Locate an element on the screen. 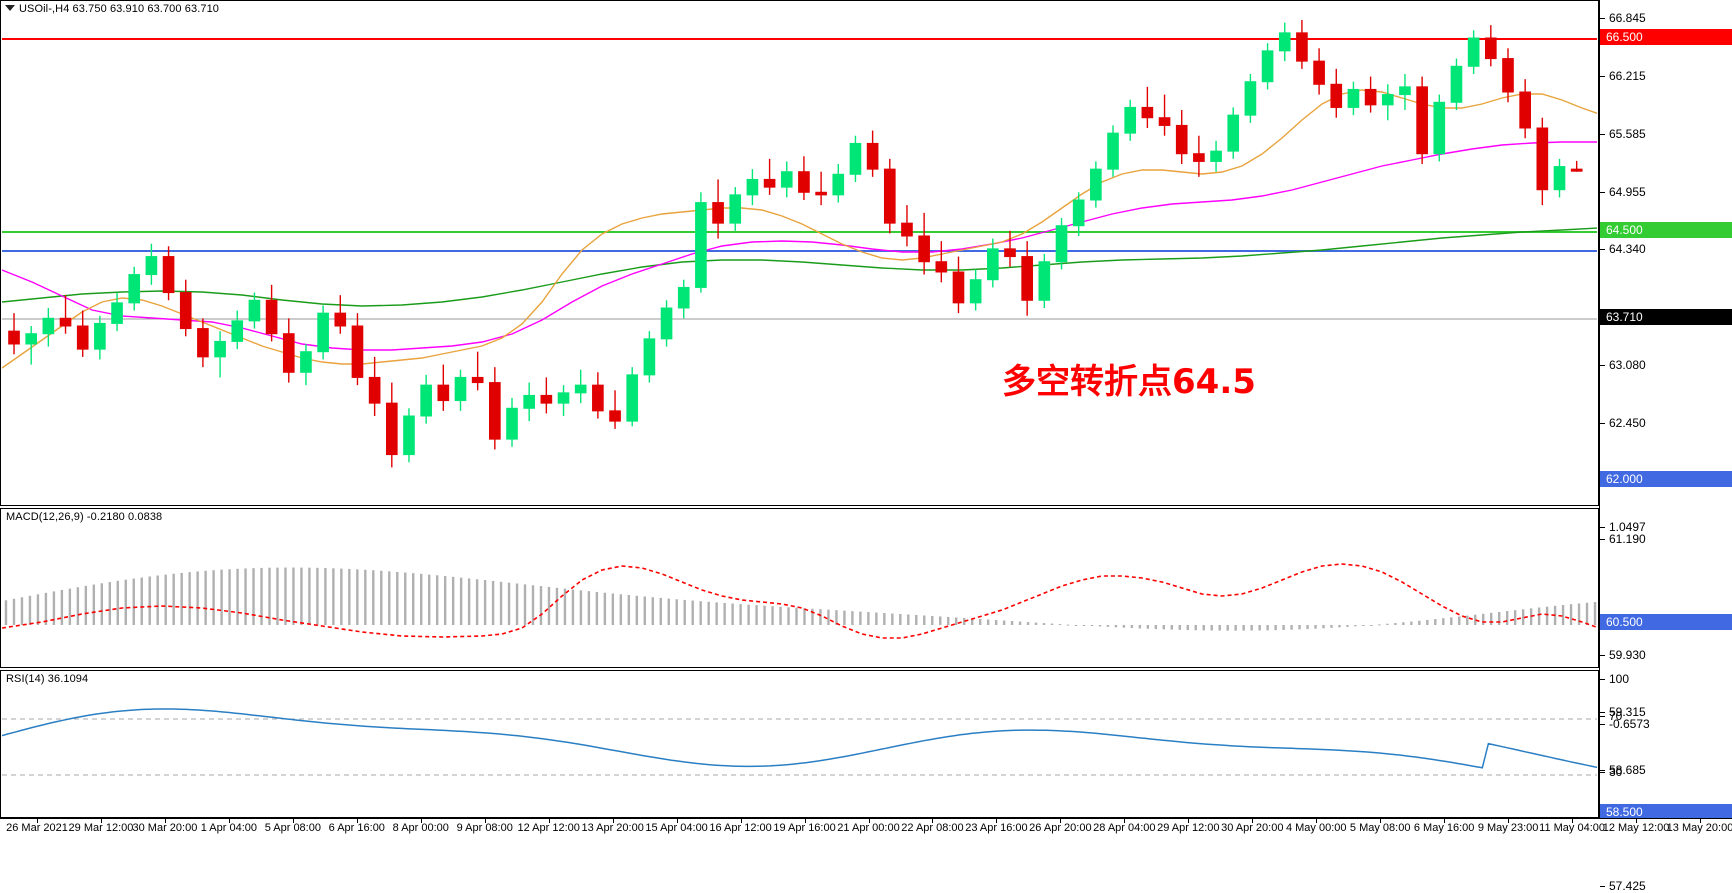 This screenshot has width=1732, height=893. rsi-plot-area is located at coordinates (799, 744).